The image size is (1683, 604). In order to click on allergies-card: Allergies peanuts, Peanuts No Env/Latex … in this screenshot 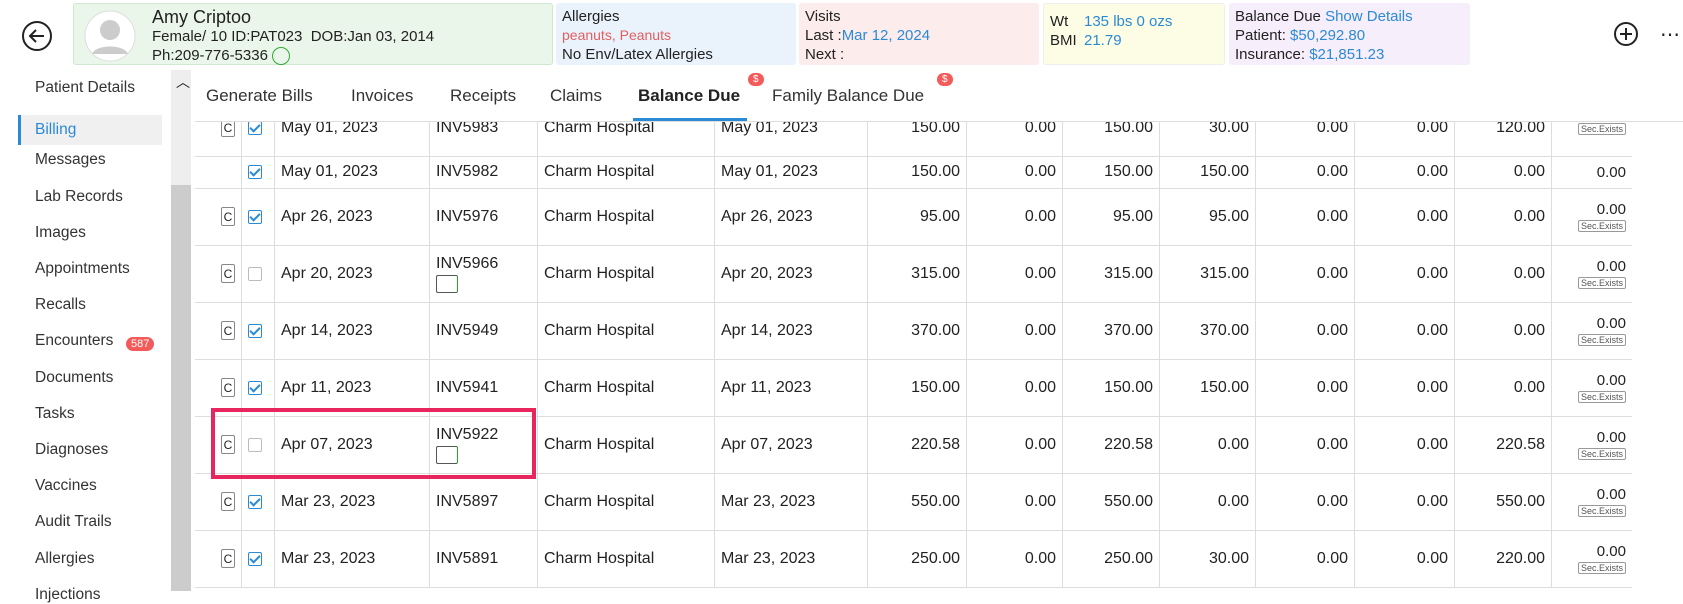, I will do `click(676, 34)`.